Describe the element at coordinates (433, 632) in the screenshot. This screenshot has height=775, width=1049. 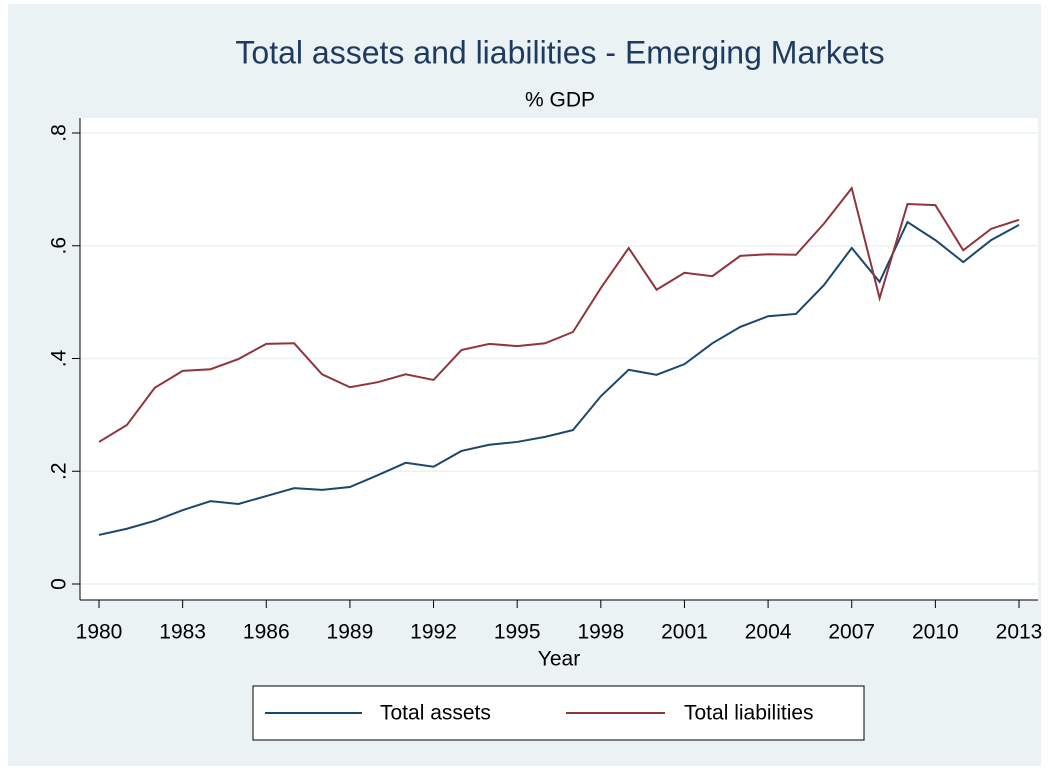
I see `x-tick-label: 1992` at that location.